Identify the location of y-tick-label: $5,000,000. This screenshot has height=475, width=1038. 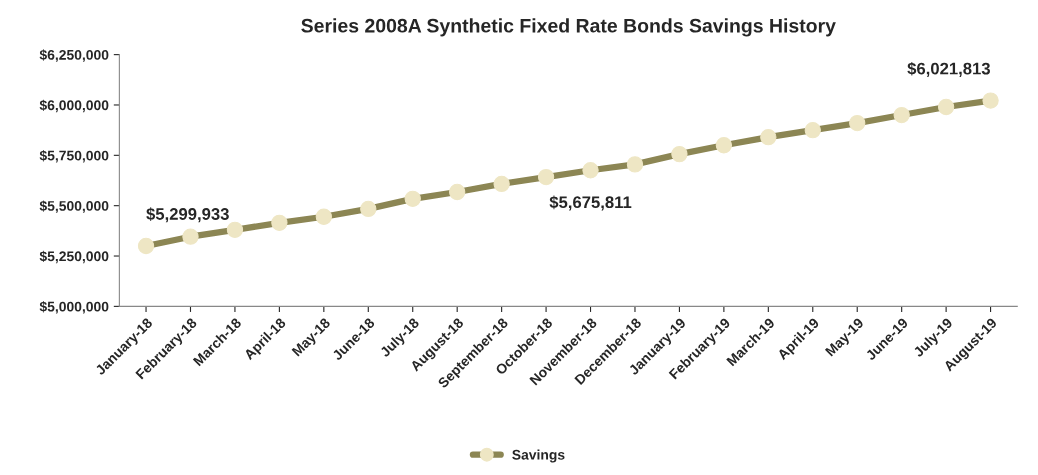
(74, 307).